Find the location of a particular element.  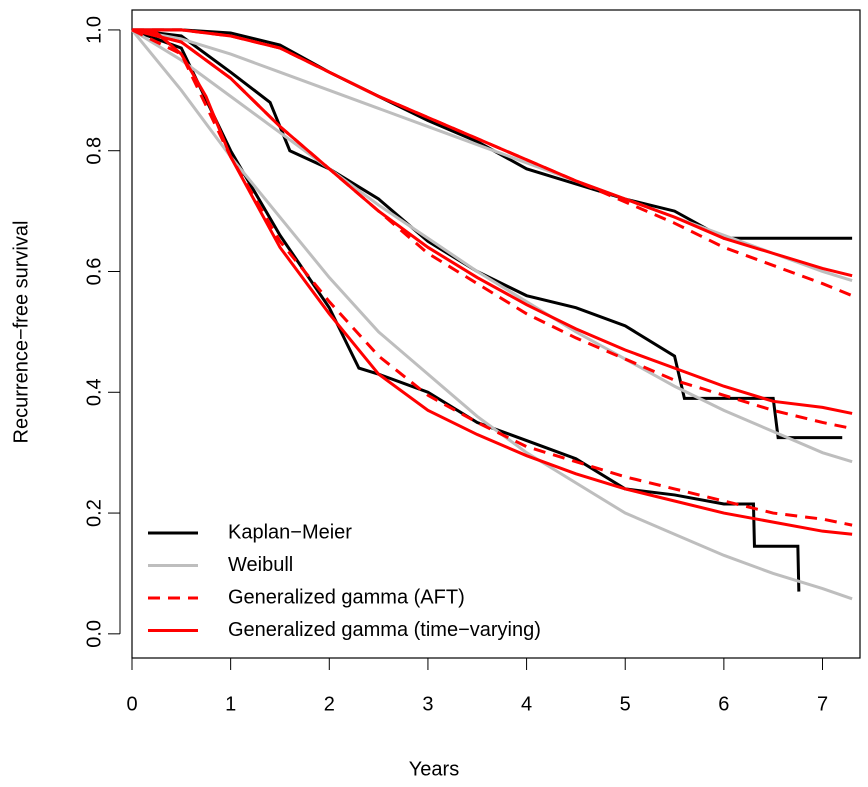

x-tick-label: 6 is located at coordinates (723, 704).